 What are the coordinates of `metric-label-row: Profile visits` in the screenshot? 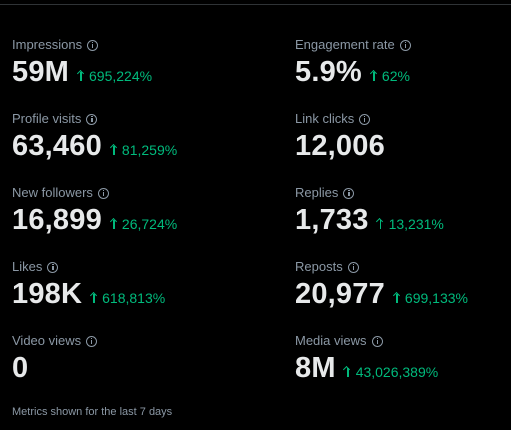 It's located at (153, 119).